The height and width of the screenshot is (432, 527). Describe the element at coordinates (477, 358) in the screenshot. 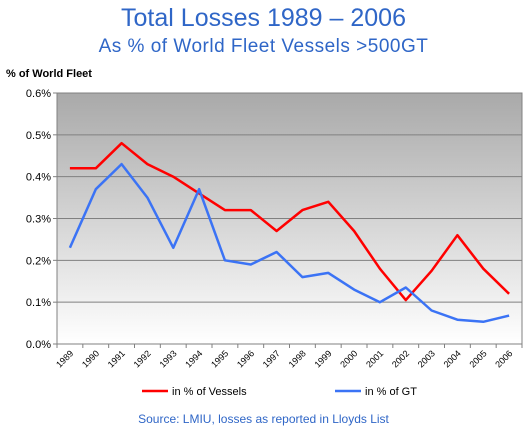

I see `x-tick-label: 2005` at that location.